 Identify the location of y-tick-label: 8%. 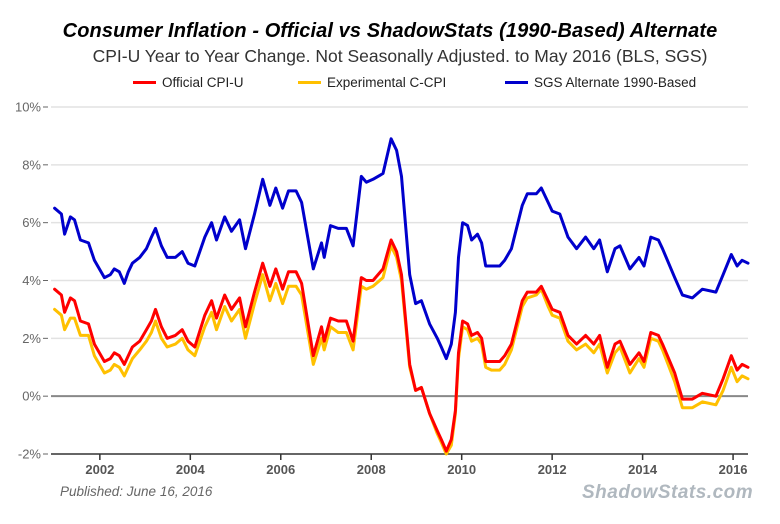
(31, 164).